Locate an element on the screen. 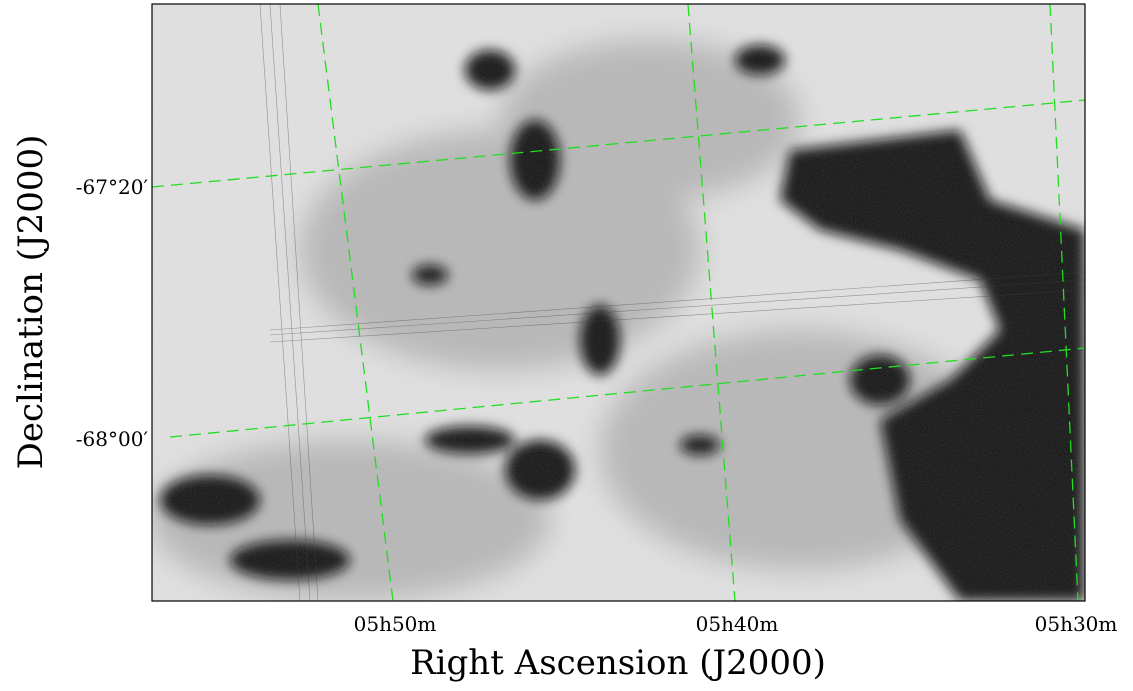 This screenshot has width=1133, height=691. x-axis-label: Right Ascension (J2000) is located at coordinates (618, 663).